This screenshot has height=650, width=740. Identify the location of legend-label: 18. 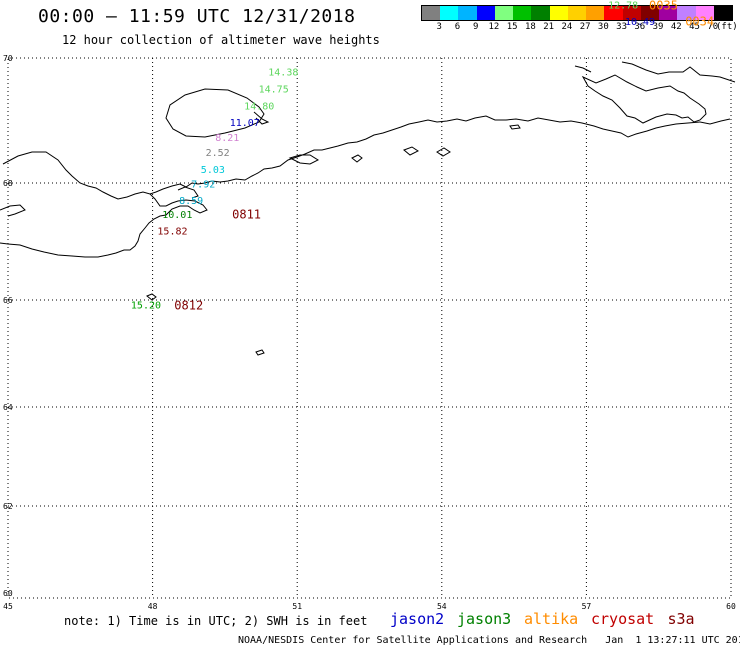
(530, 27).